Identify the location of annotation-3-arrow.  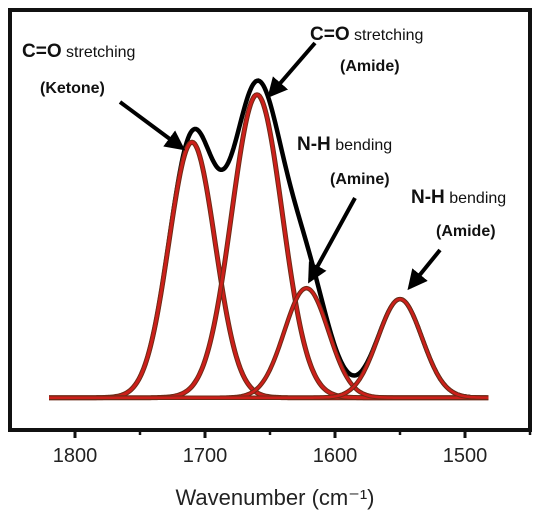
(332, 240).